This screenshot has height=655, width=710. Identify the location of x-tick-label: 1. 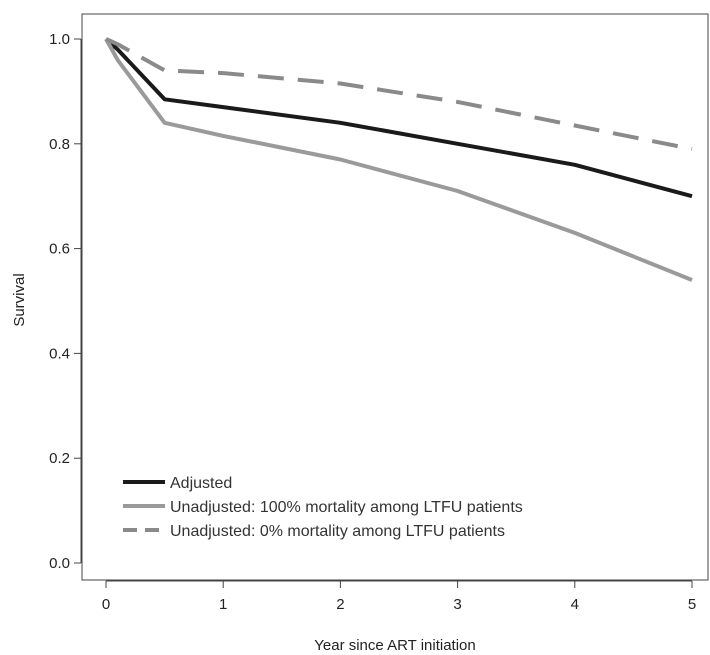
(223, 604).